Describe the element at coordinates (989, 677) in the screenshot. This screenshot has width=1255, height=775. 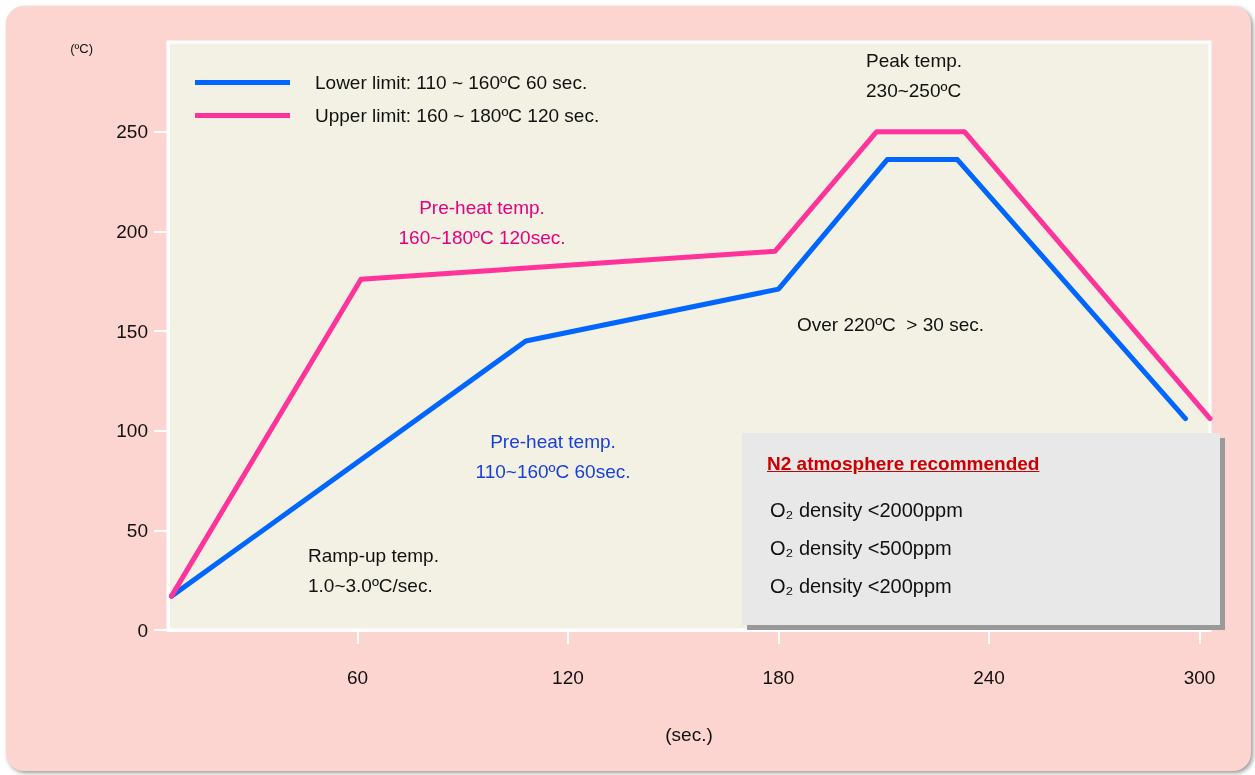
I see `x-tick-label: 240` at that location.